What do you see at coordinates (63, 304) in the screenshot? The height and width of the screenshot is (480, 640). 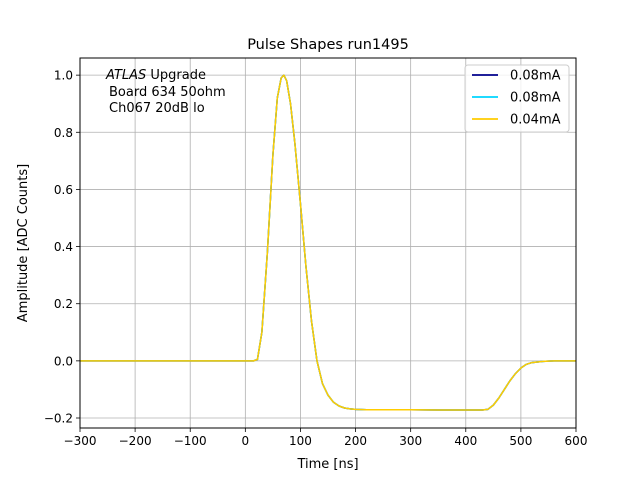 I see `y-tick-label: 0.2` at bounding box center [63, 304].